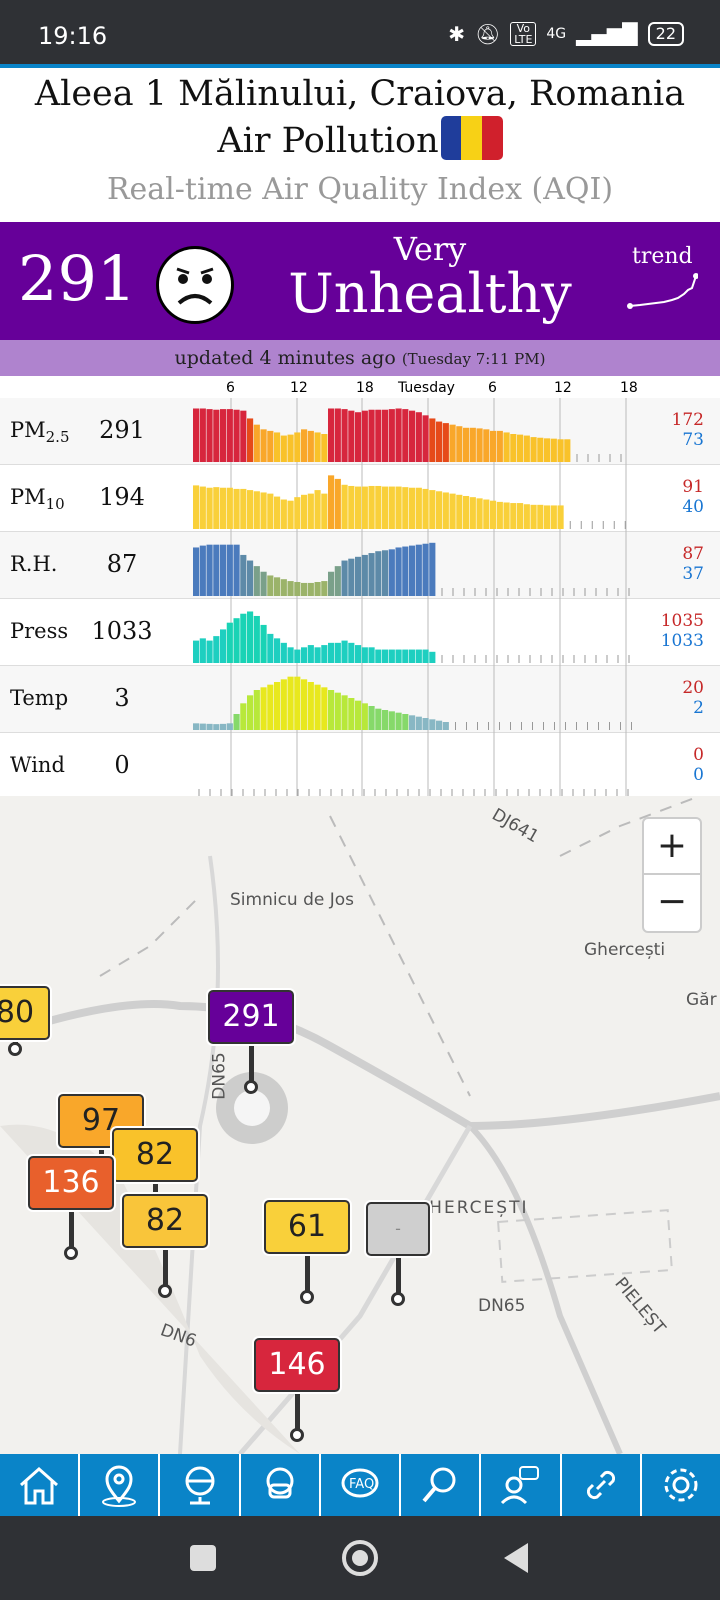  Describe the element at coordinates (203, 1558) in the screenshot. I see `recents-button` at that location.